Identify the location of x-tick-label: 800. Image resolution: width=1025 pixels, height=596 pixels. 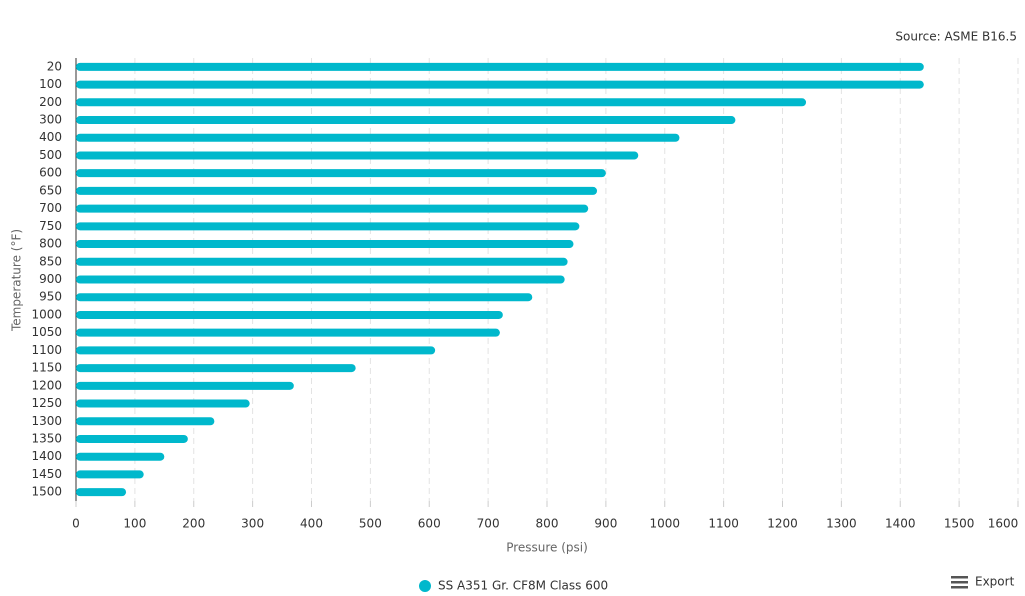
(547, 524).